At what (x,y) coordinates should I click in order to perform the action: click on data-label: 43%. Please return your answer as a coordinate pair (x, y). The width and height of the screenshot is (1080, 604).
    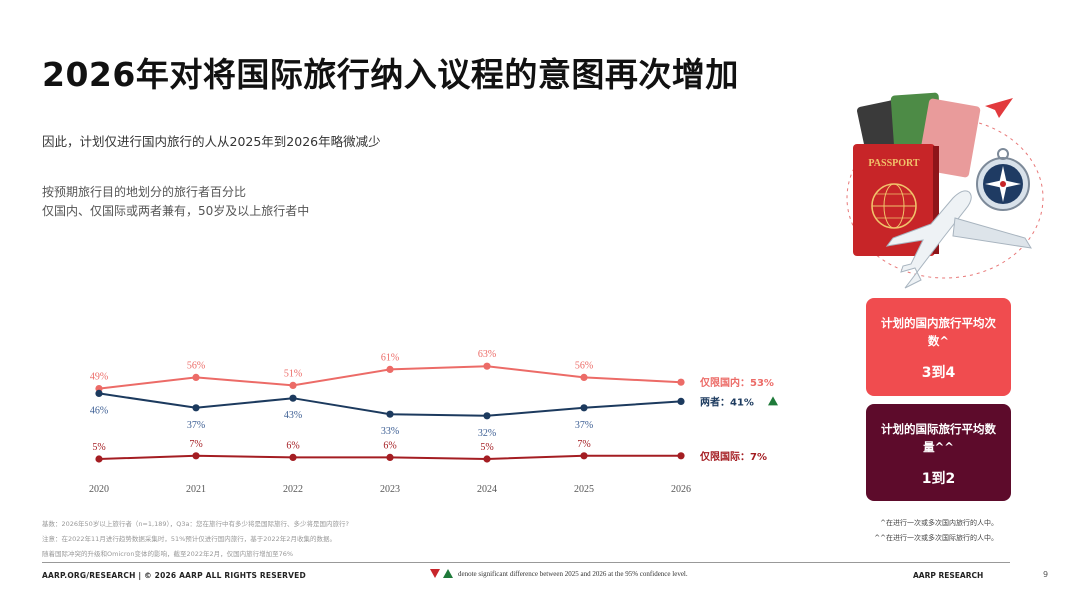
    Looking at the image, I should click on (293, 415).